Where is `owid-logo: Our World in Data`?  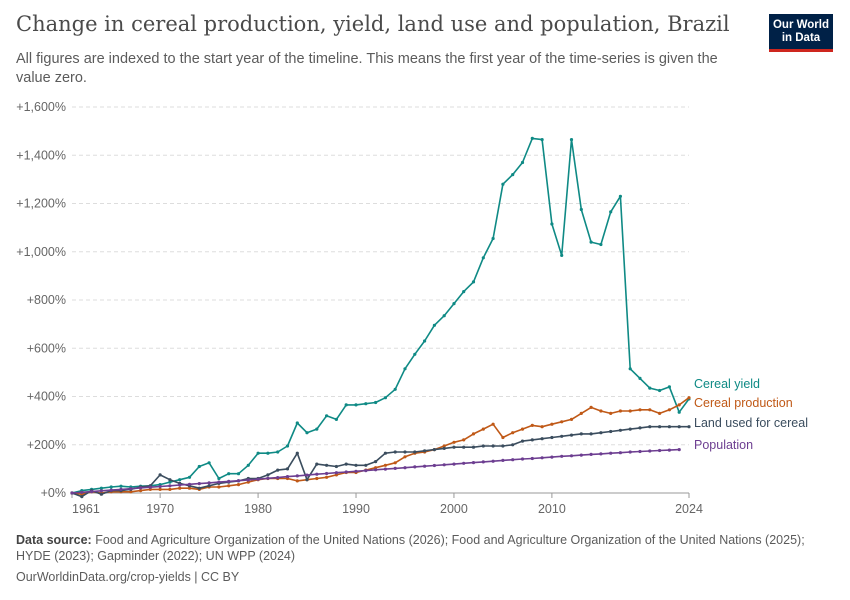
owid-logo: Our World in Data is located at coordinates (801, 33).